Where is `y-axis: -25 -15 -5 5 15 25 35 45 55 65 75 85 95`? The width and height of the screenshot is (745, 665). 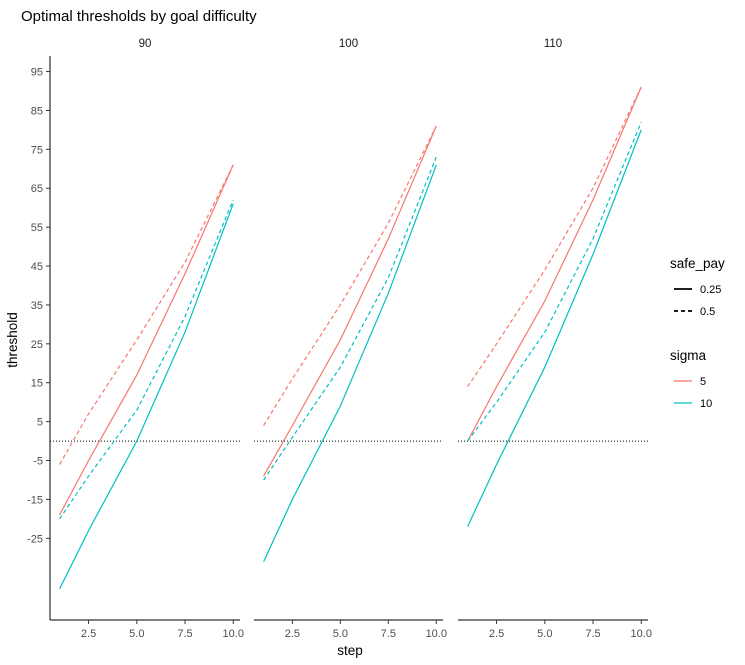
y-axis: -25 -15 -5 5 15 25 35 45 55 65 75 85 95 is located at coordinates (39, 338).